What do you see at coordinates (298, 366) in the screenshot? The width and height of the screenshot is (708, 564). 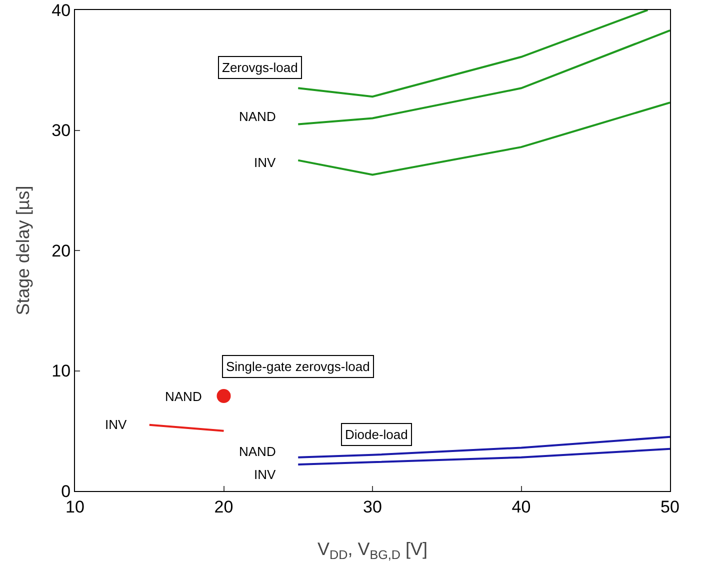 I see `annotation: Single-gate zerovgs-load` at bounding box center [298, 366].